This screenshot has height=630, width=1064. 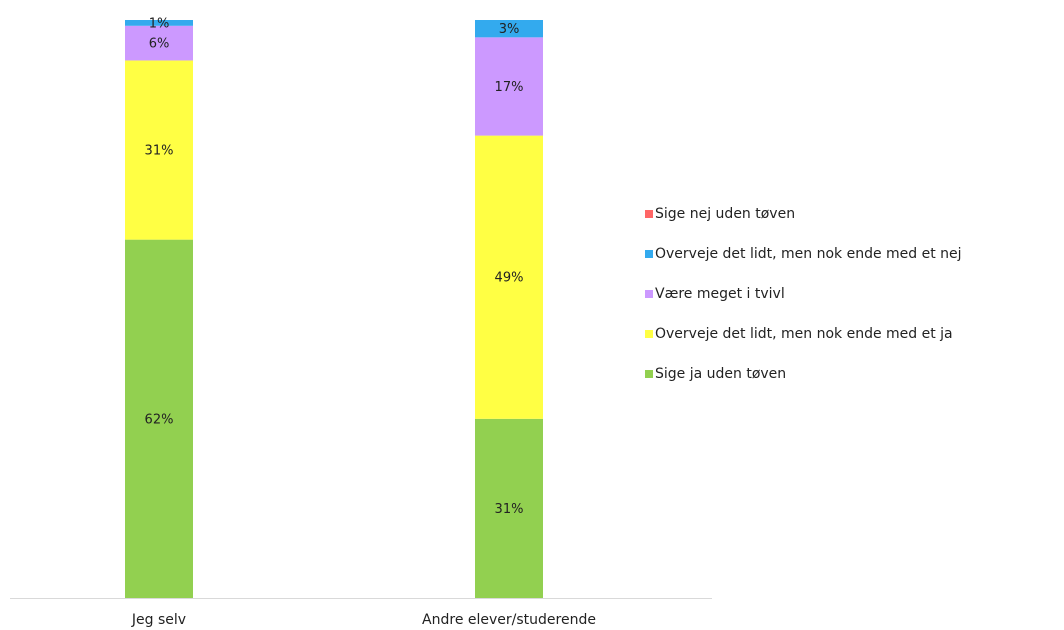 I want to click on x-tick-label: Andre elever/studerende, so click(x=509, y=620).